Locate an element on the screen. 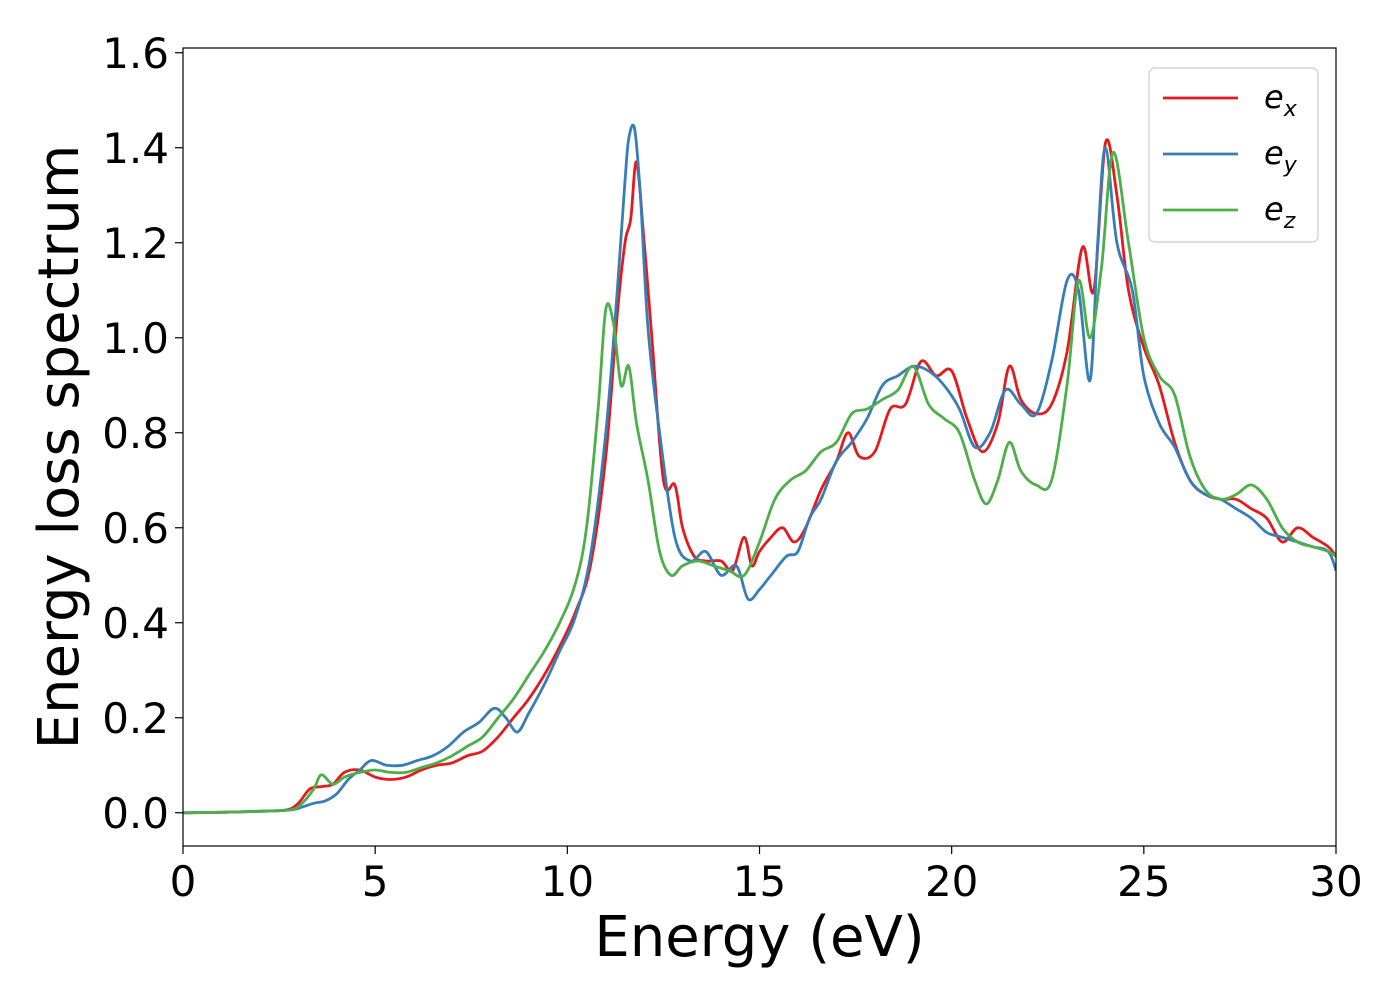 The image size is (1400, 1000). x-tick-label: 30 is located at coordinates (1335, 881).